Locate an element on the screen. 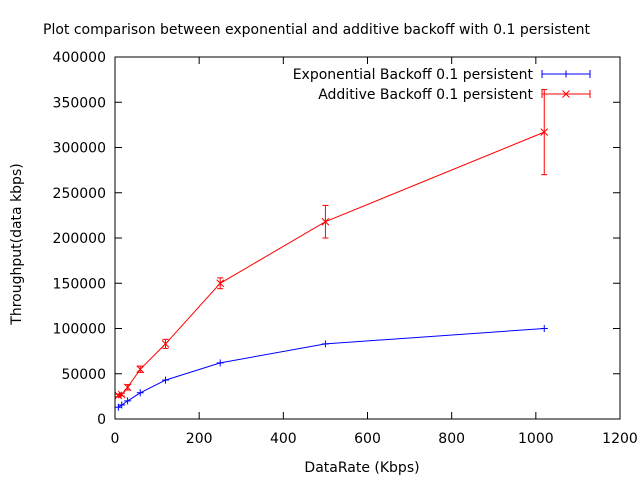 The height and width of the screenshot is (480, 640). y-axis-label: Throughput(data kbps) is located at coordinates (17, 244).